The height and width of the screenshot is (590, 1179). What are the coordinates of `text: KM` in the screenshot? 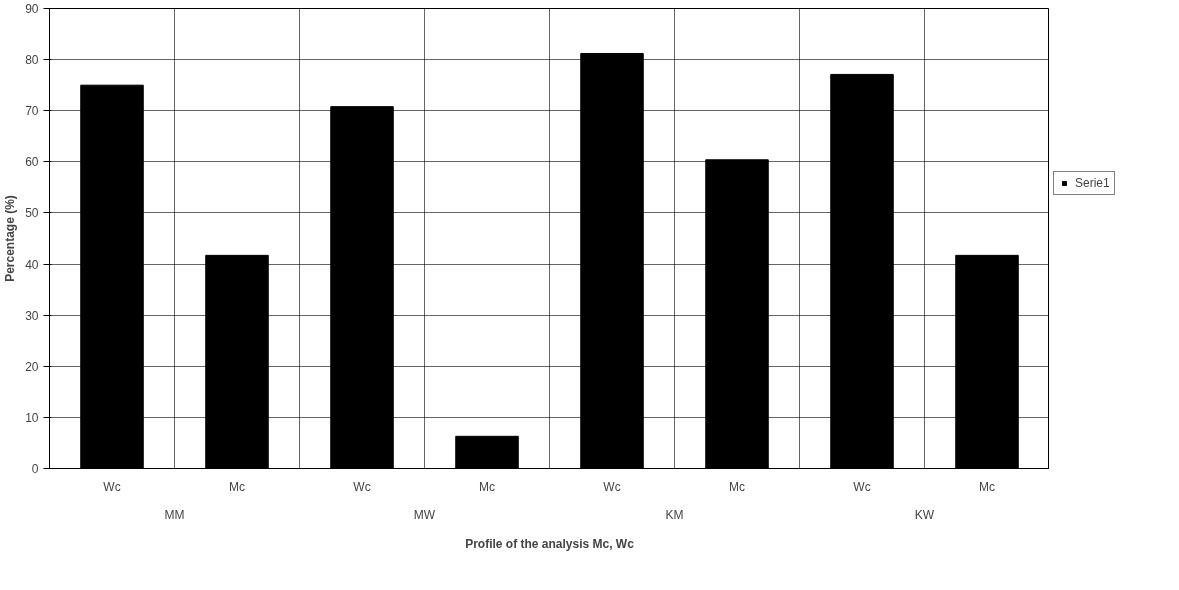 It's located at (674, 514).